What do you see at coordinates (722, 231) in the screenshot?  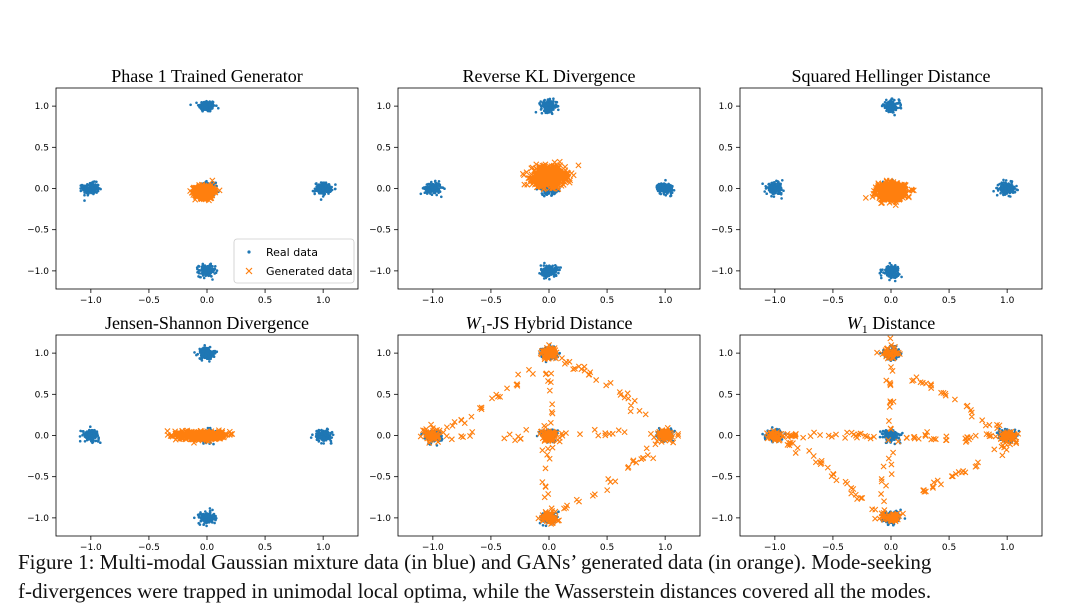 I see `y-tick-label: −0.5` at bounding box center [722, 231].